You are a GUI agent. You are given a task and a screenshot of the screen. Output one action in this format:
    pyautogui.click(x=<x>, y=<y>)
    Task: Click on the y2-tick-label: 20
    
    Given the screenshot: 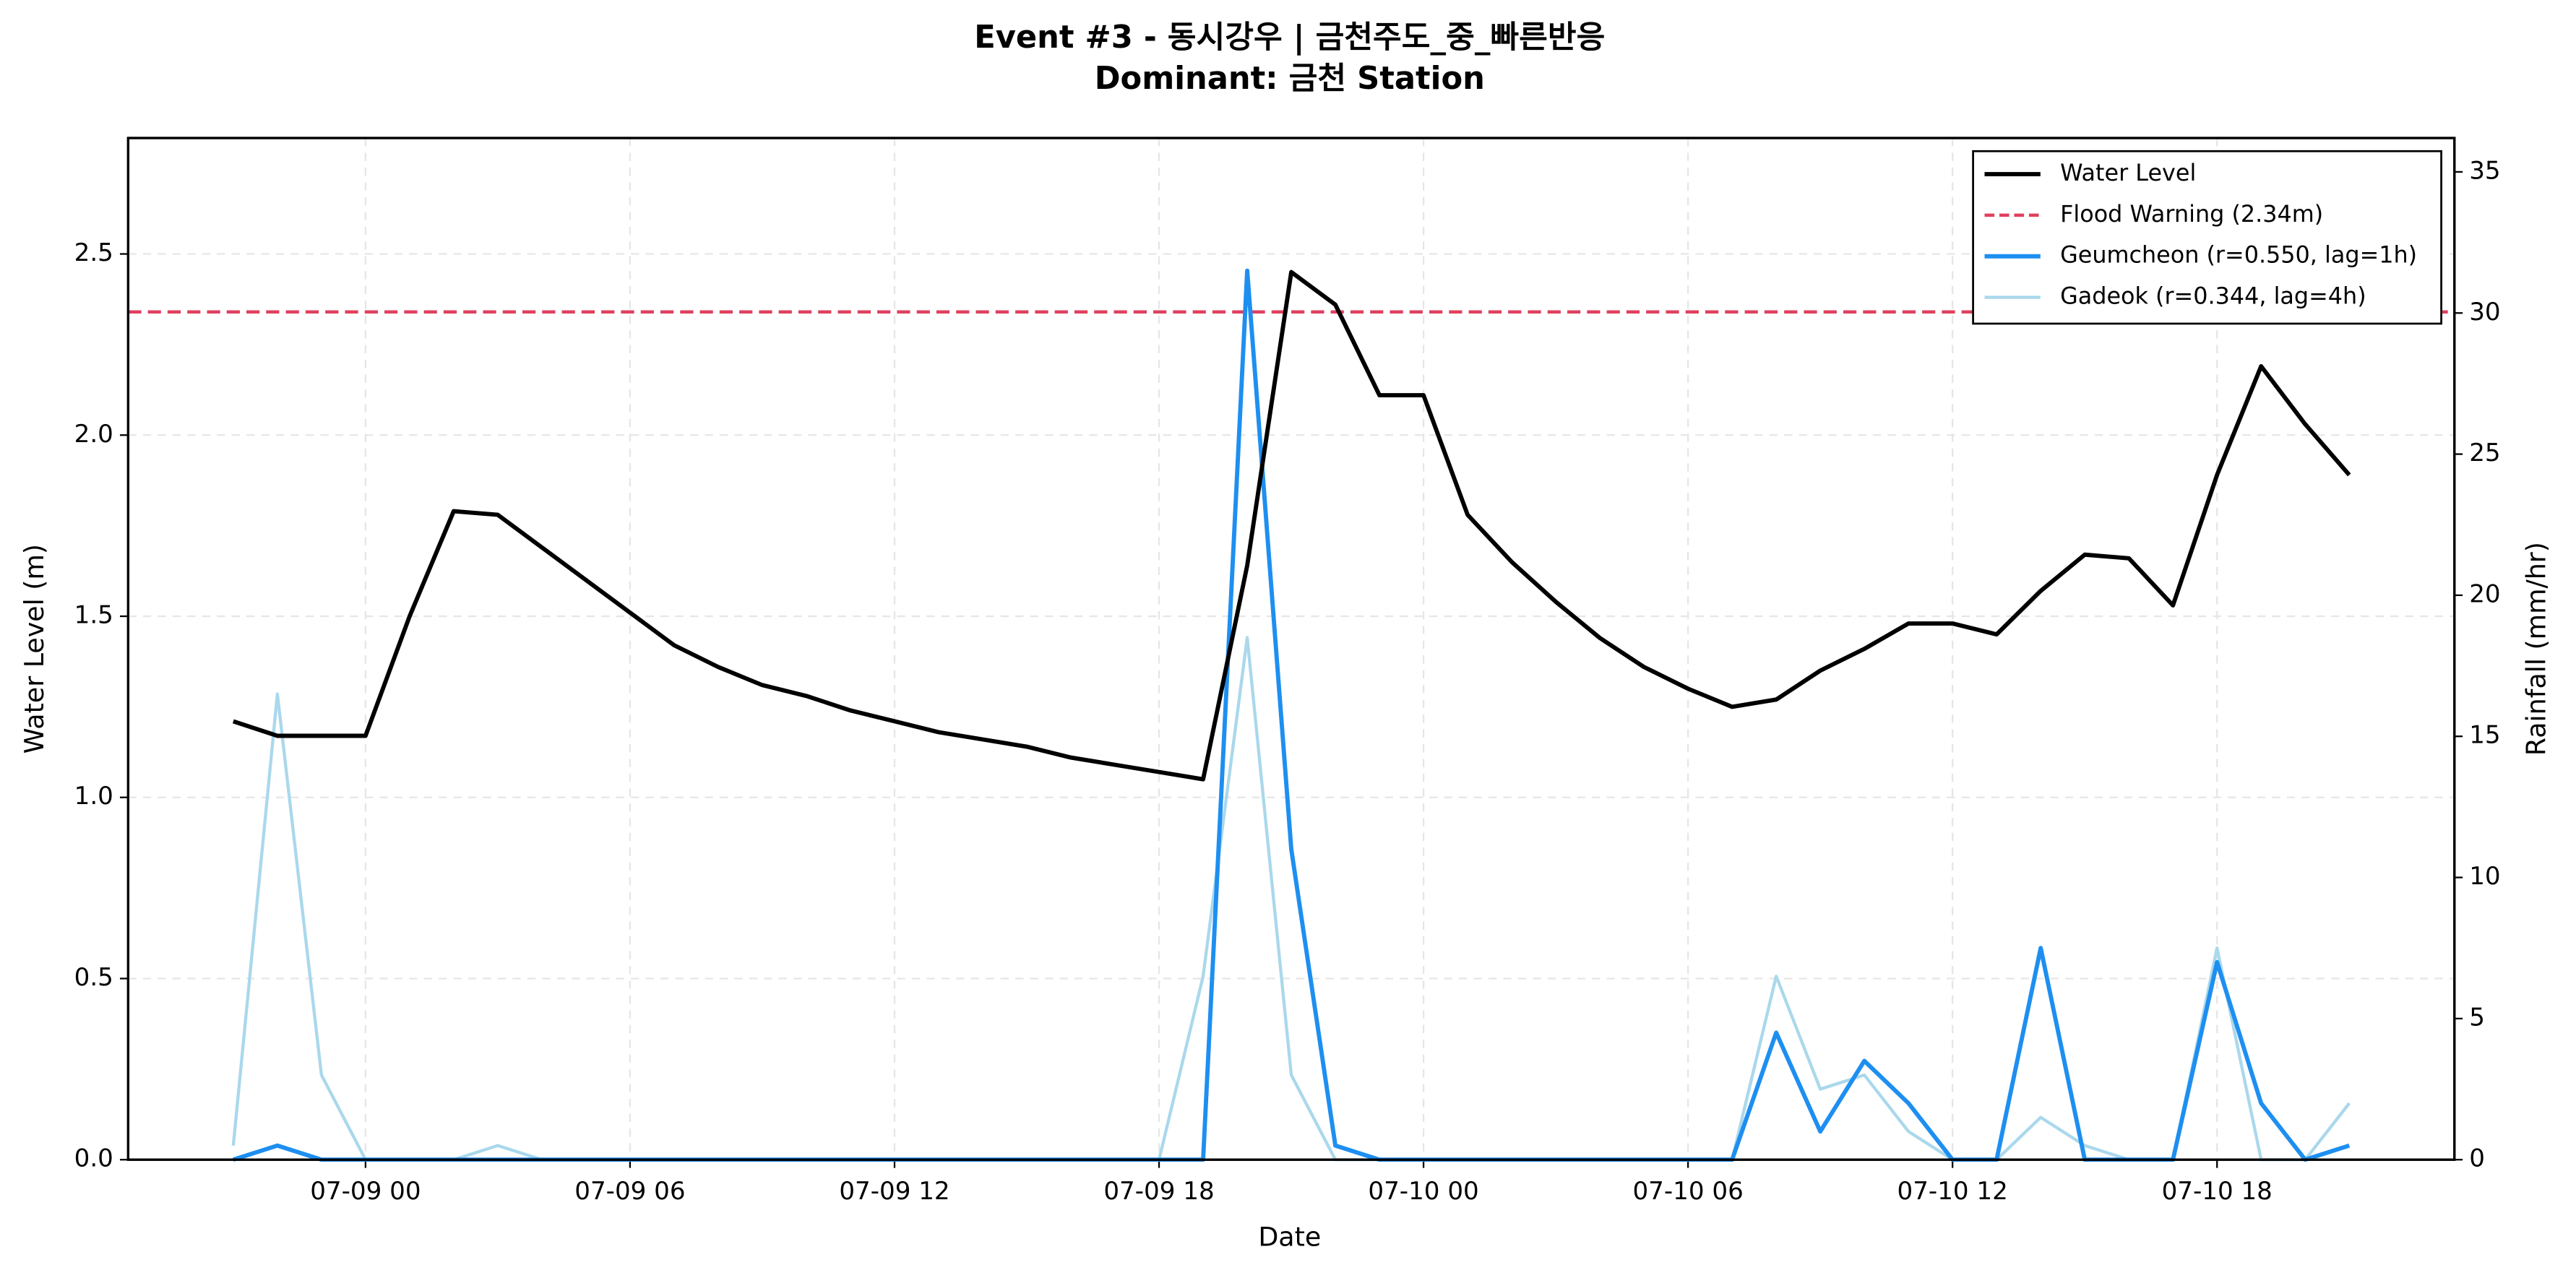 What is the action you would take?
    pyautogui.click(x=2484, y=593)
    